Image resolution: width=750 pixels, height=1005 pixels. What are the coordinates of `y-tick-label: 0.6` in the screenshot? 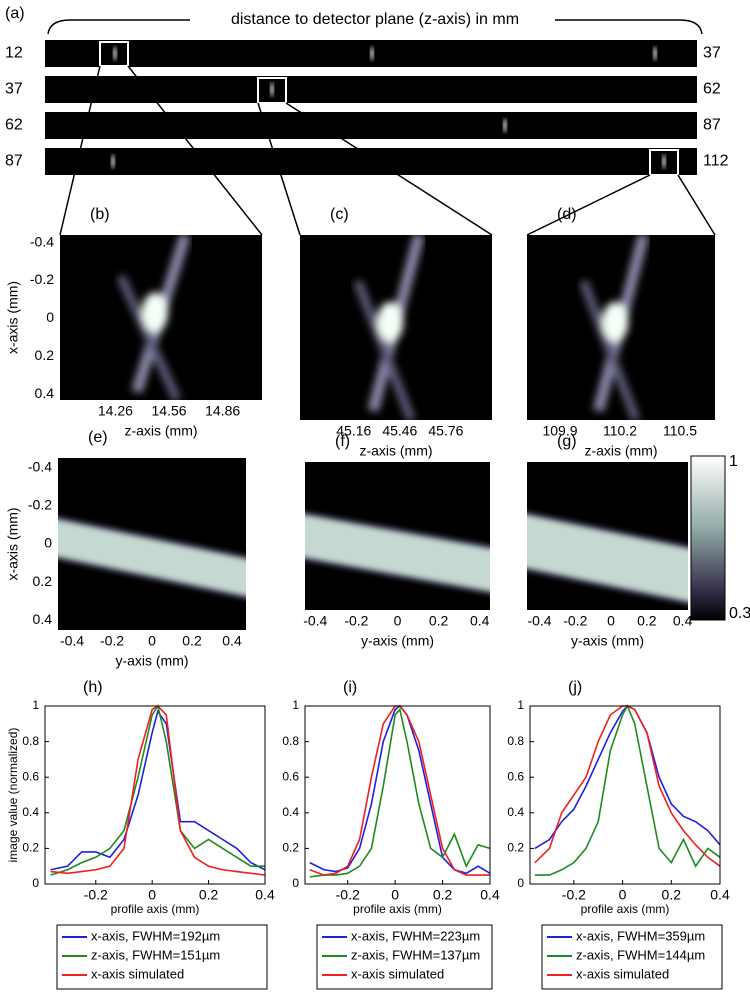 It's located at (290, 776).